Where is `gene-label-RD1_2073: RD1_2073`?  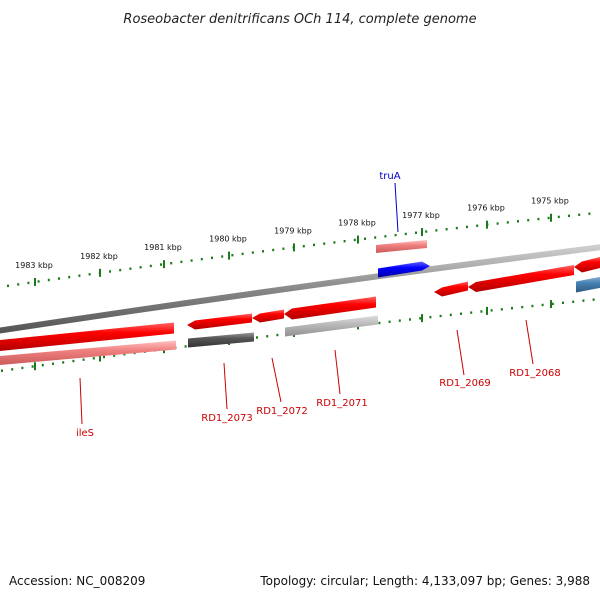 gene-label-RD1_2073: RD1_2073 is located at coordinates (226, 418).